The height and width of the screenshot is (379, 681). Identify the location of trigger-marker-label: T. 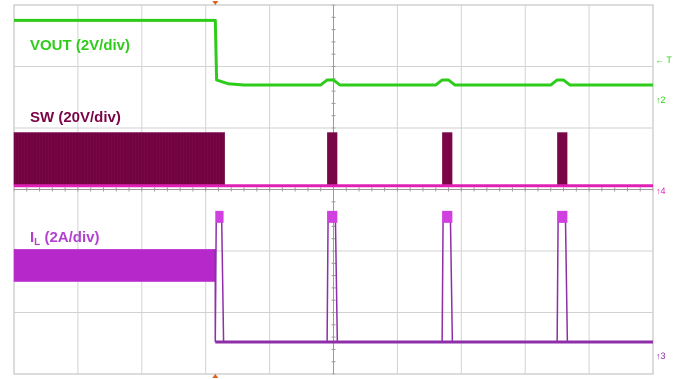
(669, 60).